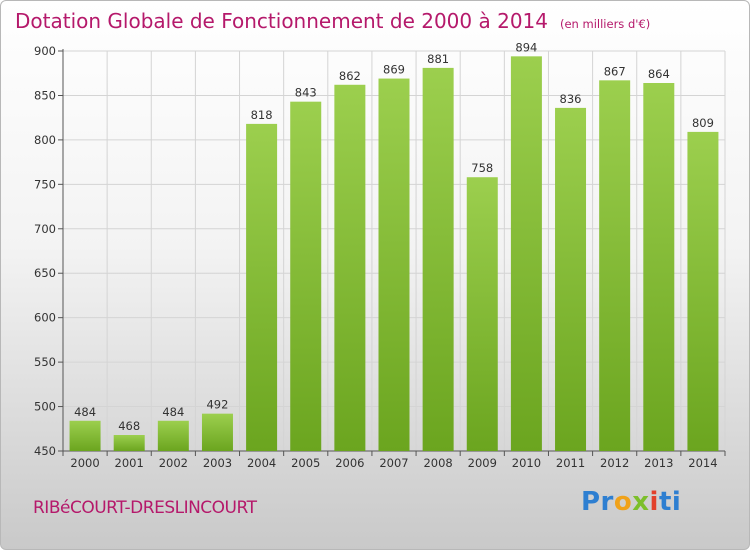 The height and width of the screenshot is (550, 750). I want to click on y-tick-label: 900, so click(45, 51).